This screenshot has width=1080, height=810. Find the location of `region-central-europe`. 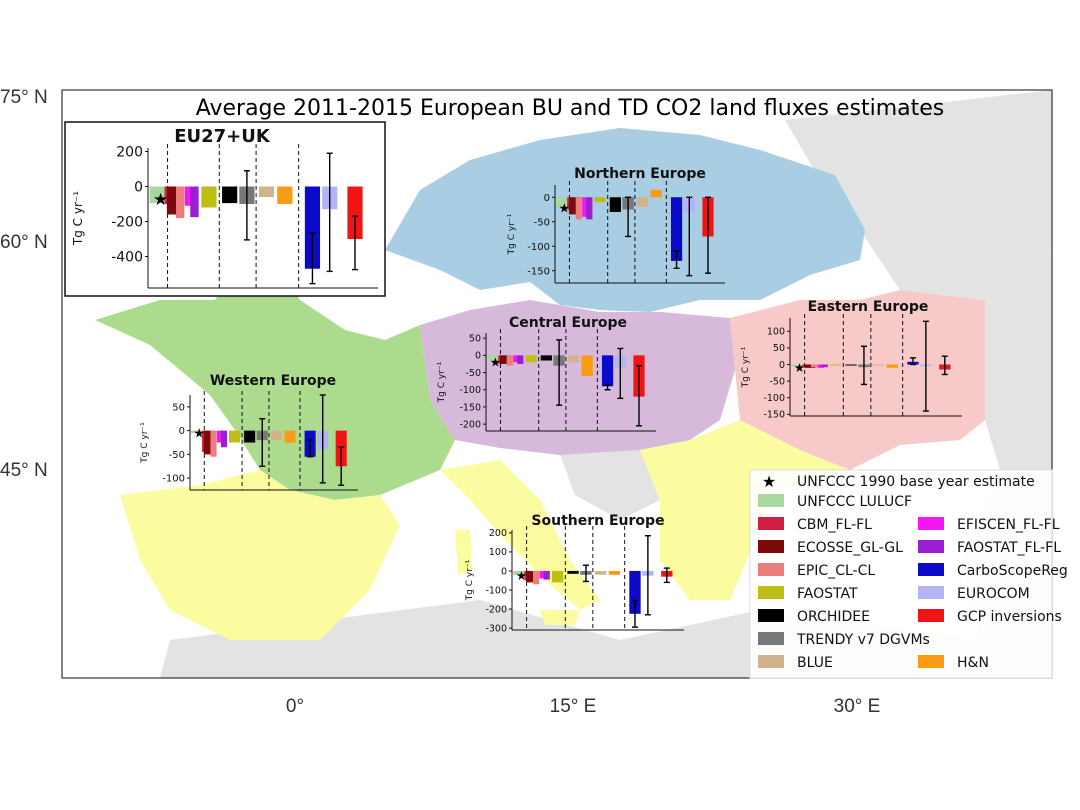

region-central-europe is located at coordinates (577, 377).